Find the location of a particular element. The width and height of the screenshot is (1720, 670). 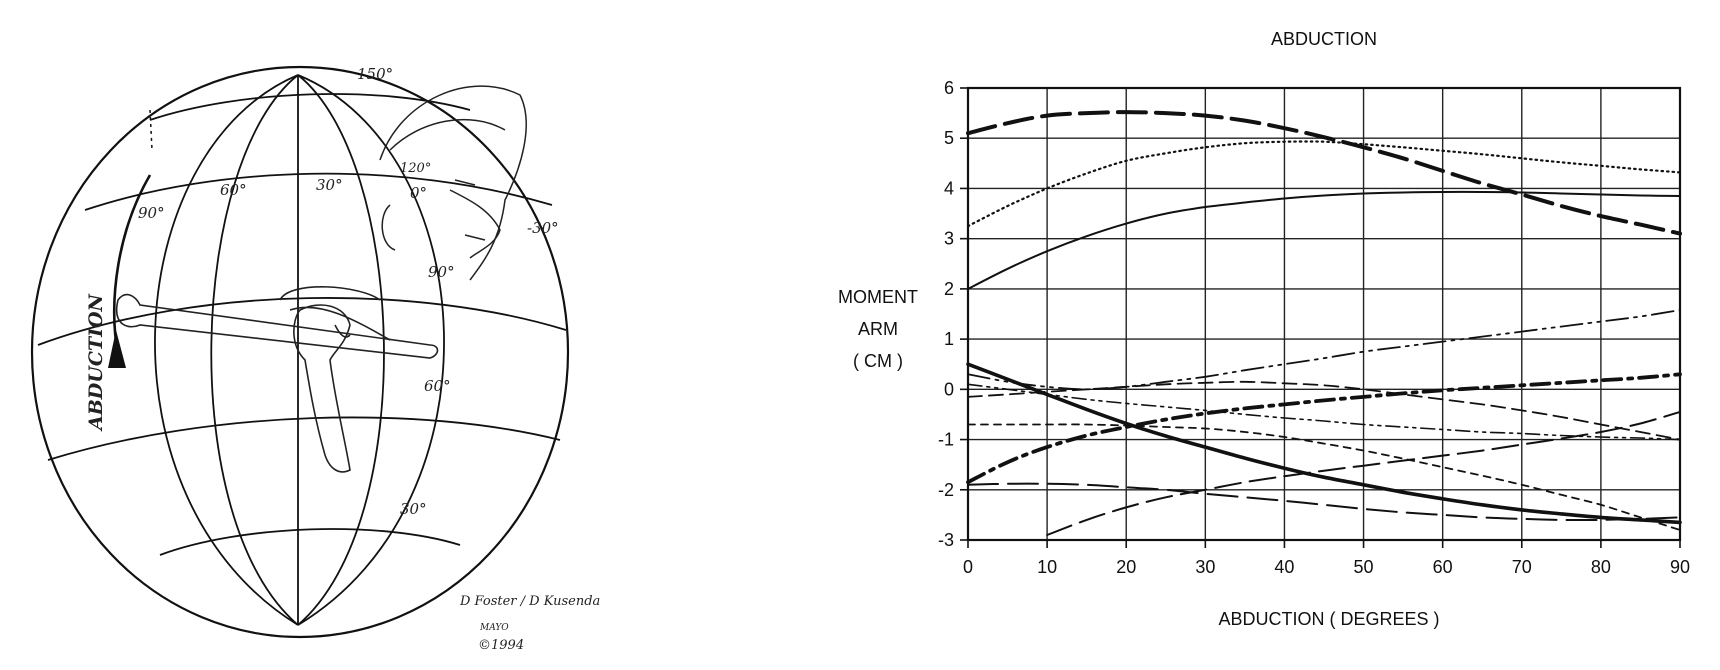

parallel-label-90: 90° is located at coordinates (151, 213).